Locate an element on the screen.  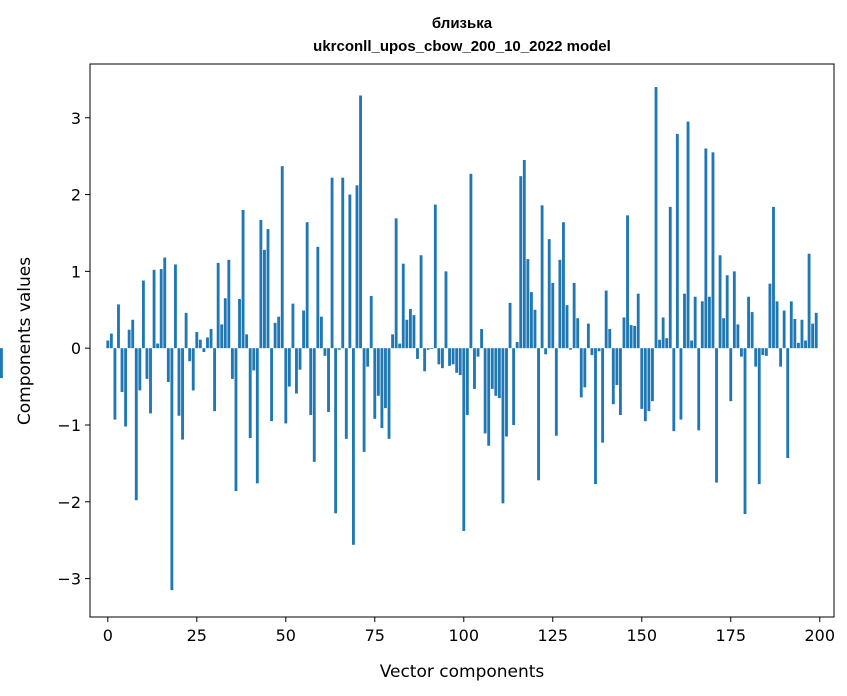
chart-title-line1: близька is located at coordinates (462, 23).